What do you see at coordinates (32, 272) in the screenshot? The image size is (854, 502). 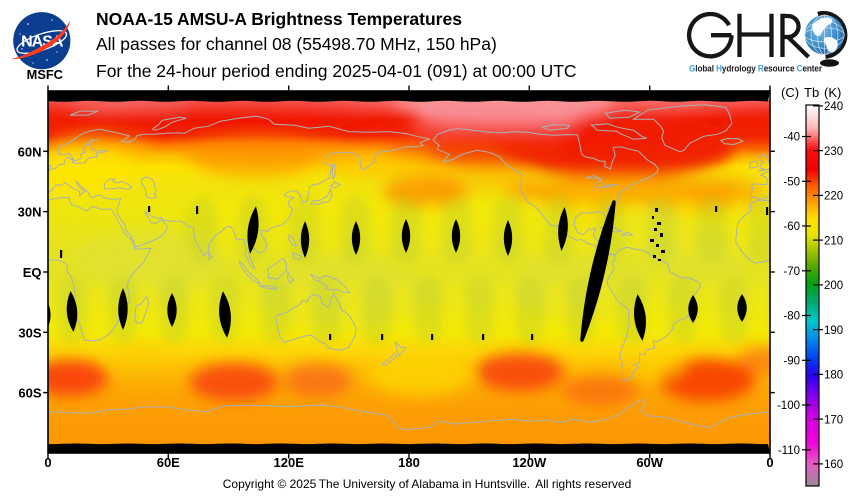 I see `svg-text: EQ` at bounding box center [32, 272].